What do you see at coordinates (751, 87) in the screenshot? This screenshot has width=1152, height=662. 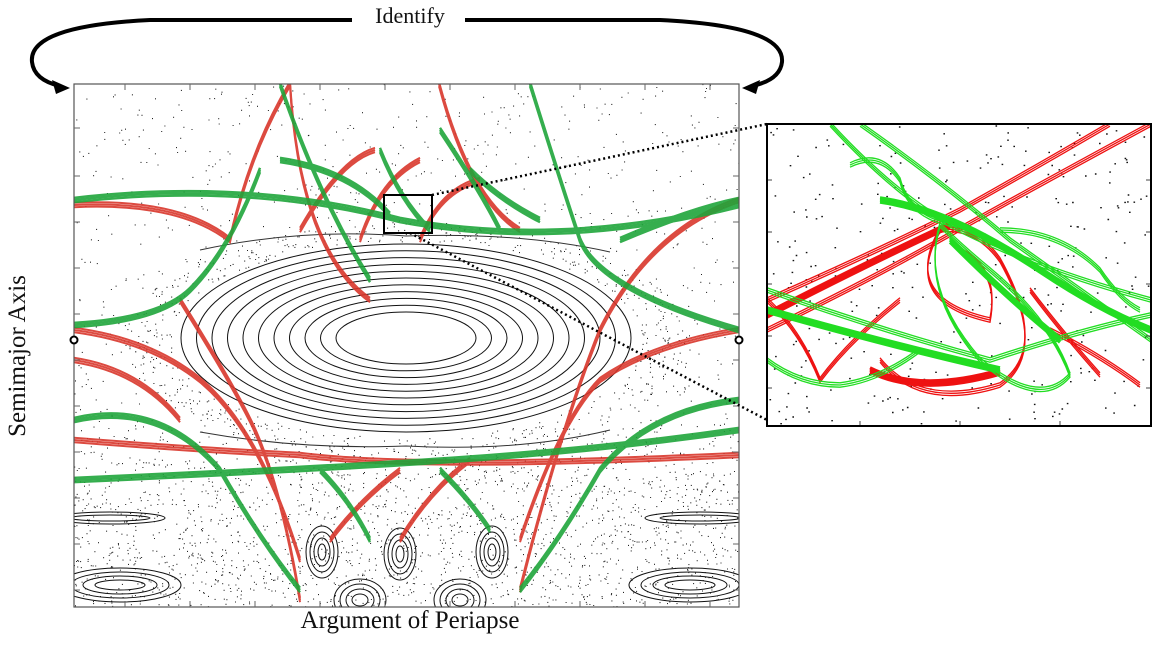 I see `identify-arrowhead-right-icon` at bounding box center [751, 87].